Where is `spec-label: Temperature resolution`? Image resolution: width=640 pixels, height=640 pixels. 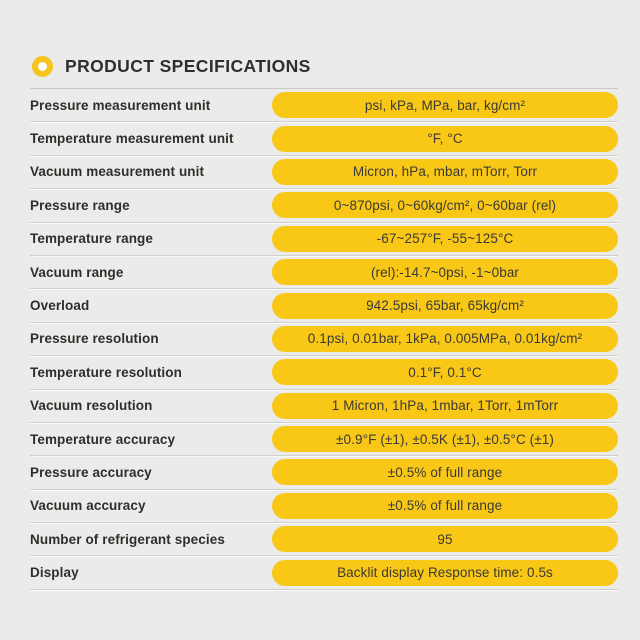 spec-label: Temperature resolution is located at coordinates (106, 372).